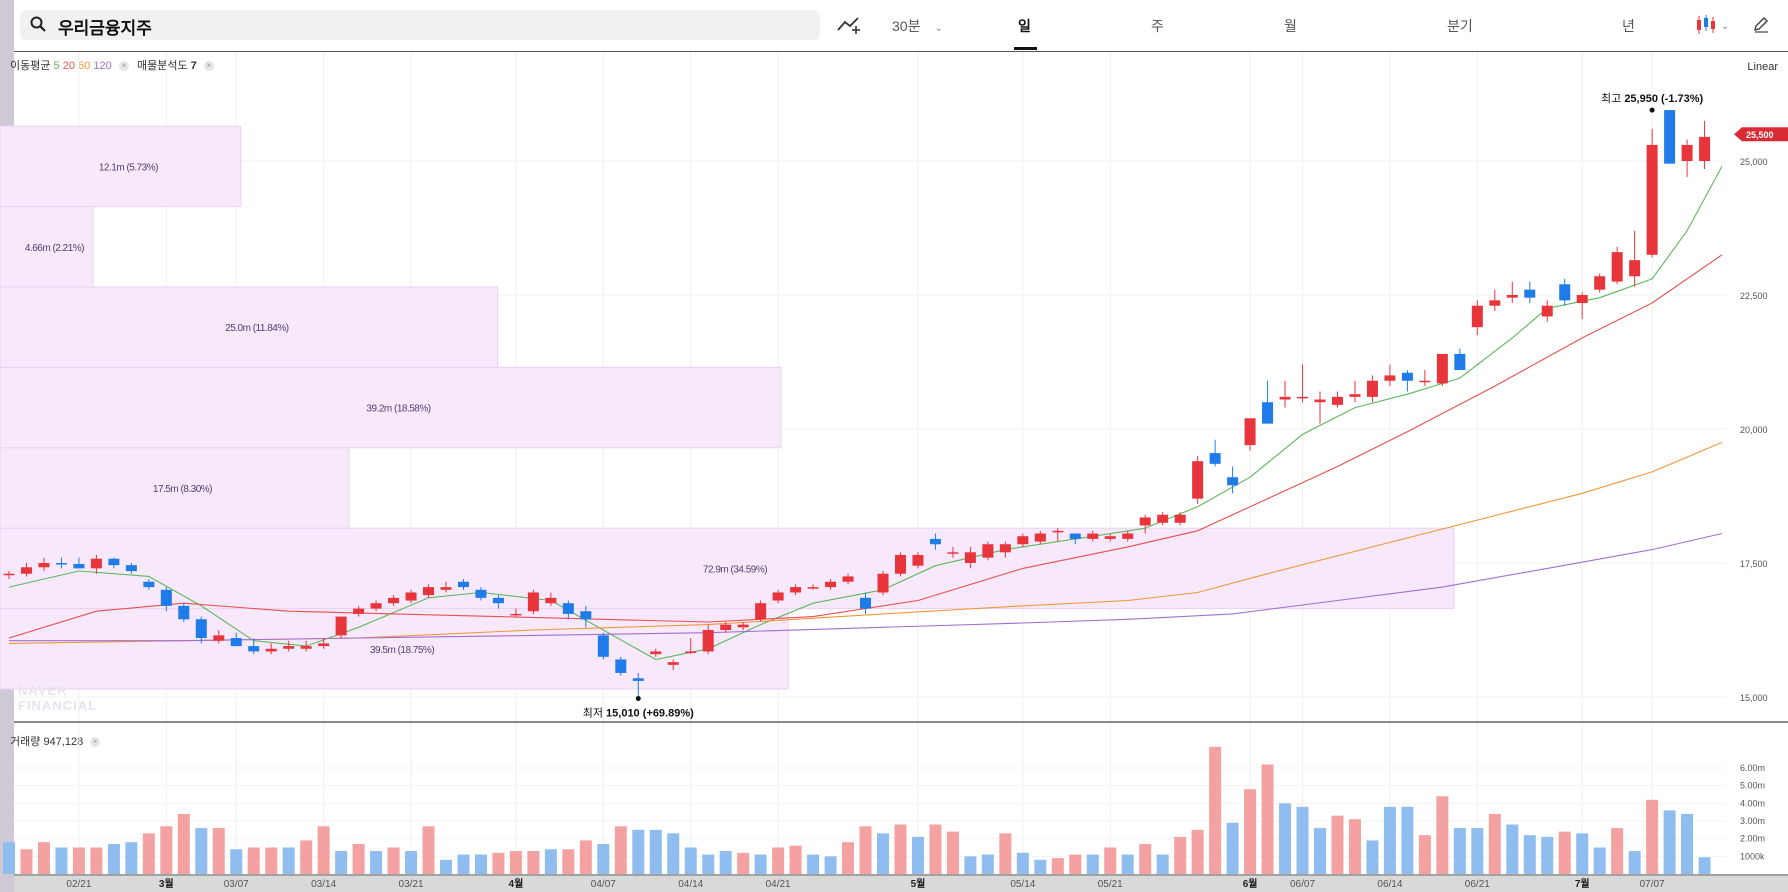  Describe the element at coordinates (1762, 67) in the screenshot. I see `scale-mode-toggle: Linear` at that location.